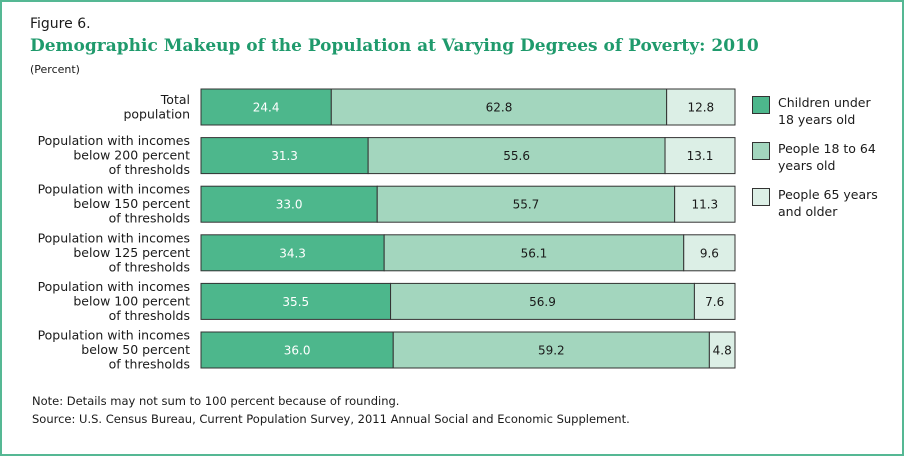  I want to click on data-label: 62.8, so click(499, 108).